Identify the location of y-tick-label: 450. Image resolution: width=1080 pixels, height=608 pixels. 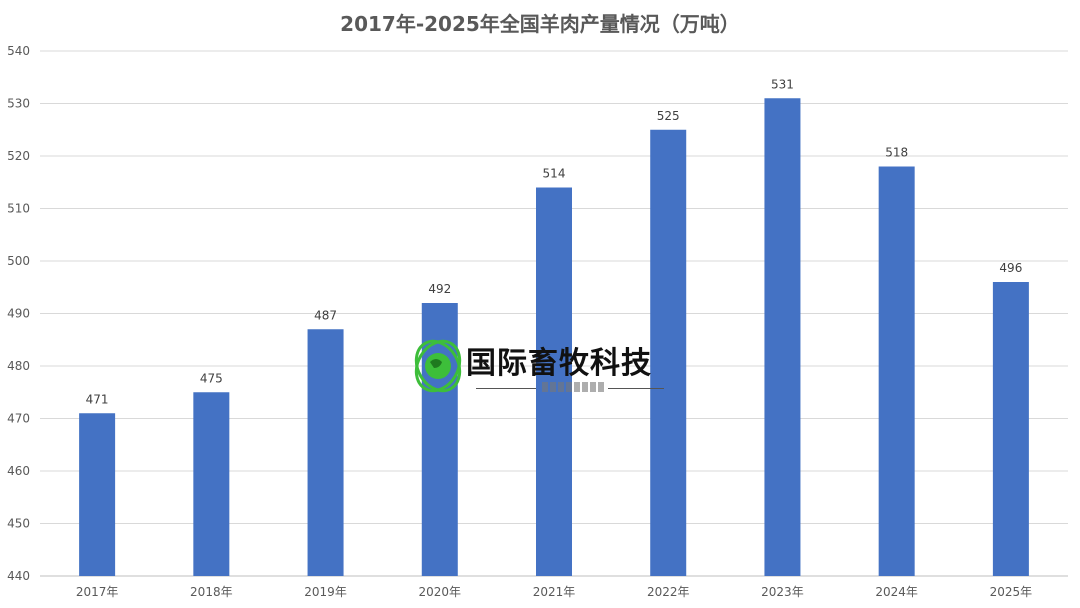
(18, 524).